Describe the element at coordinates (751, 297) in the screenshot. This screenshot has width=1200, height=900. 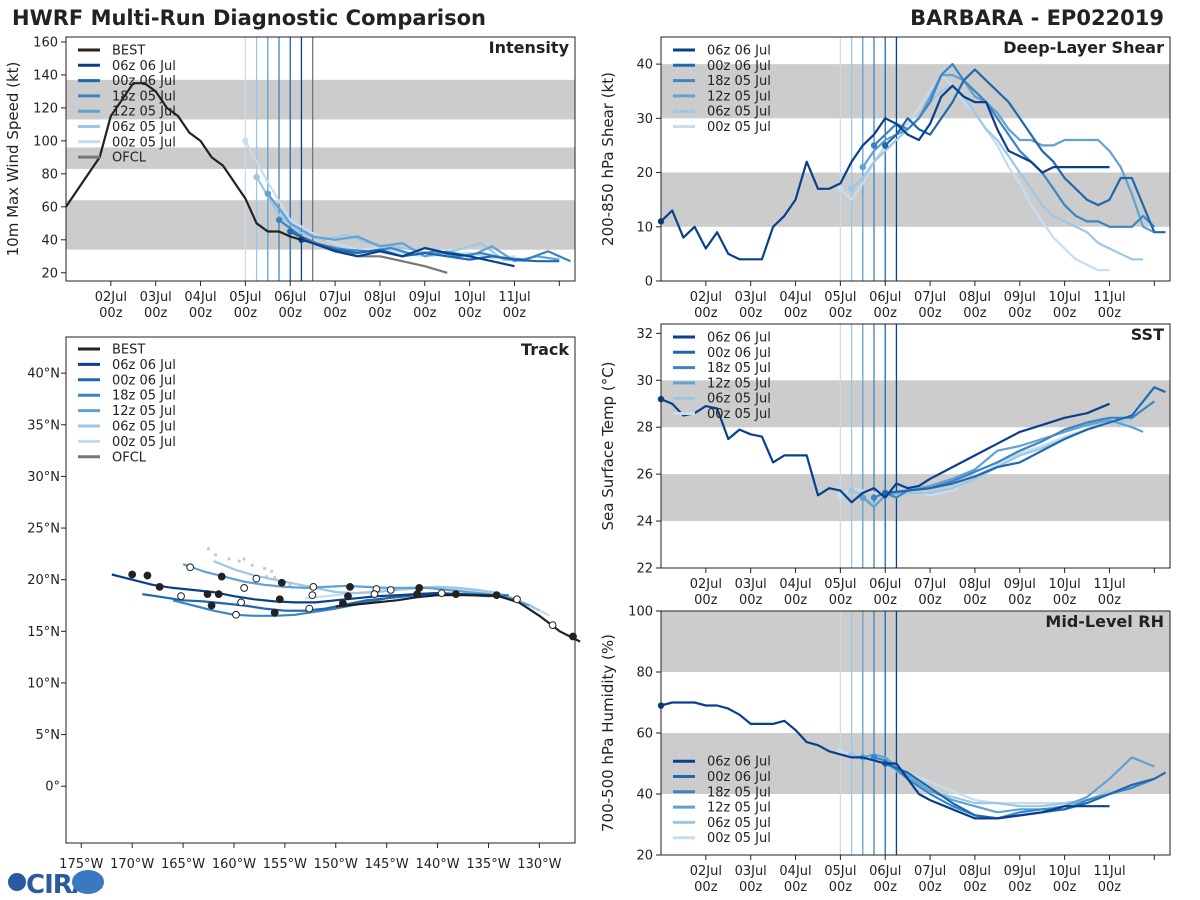
I see `shear-xtick-day-label: 03Jul` at that location.